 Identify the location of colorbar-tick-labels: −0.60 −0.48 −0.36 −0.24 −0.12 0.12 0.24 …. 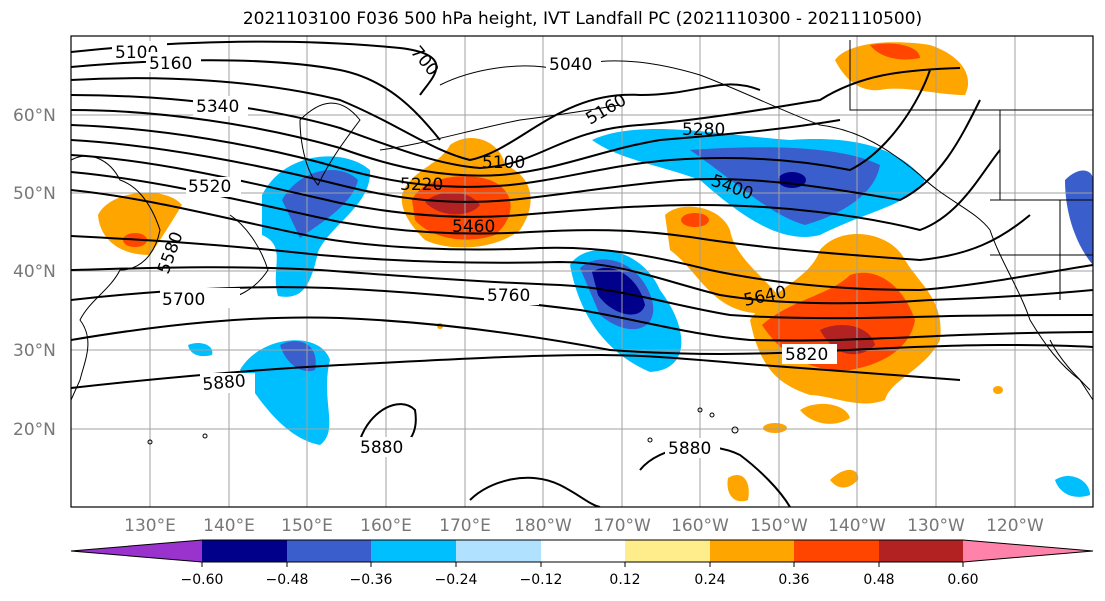
(580, 580).